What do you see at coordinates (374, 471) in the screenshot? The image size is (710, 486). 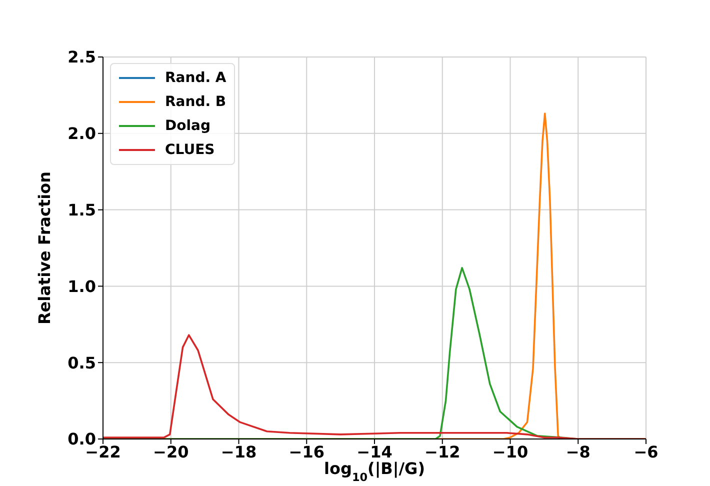 I see `x-axis-title: log$_{10}$(|B|/G)` at bounding box center [374, 471].